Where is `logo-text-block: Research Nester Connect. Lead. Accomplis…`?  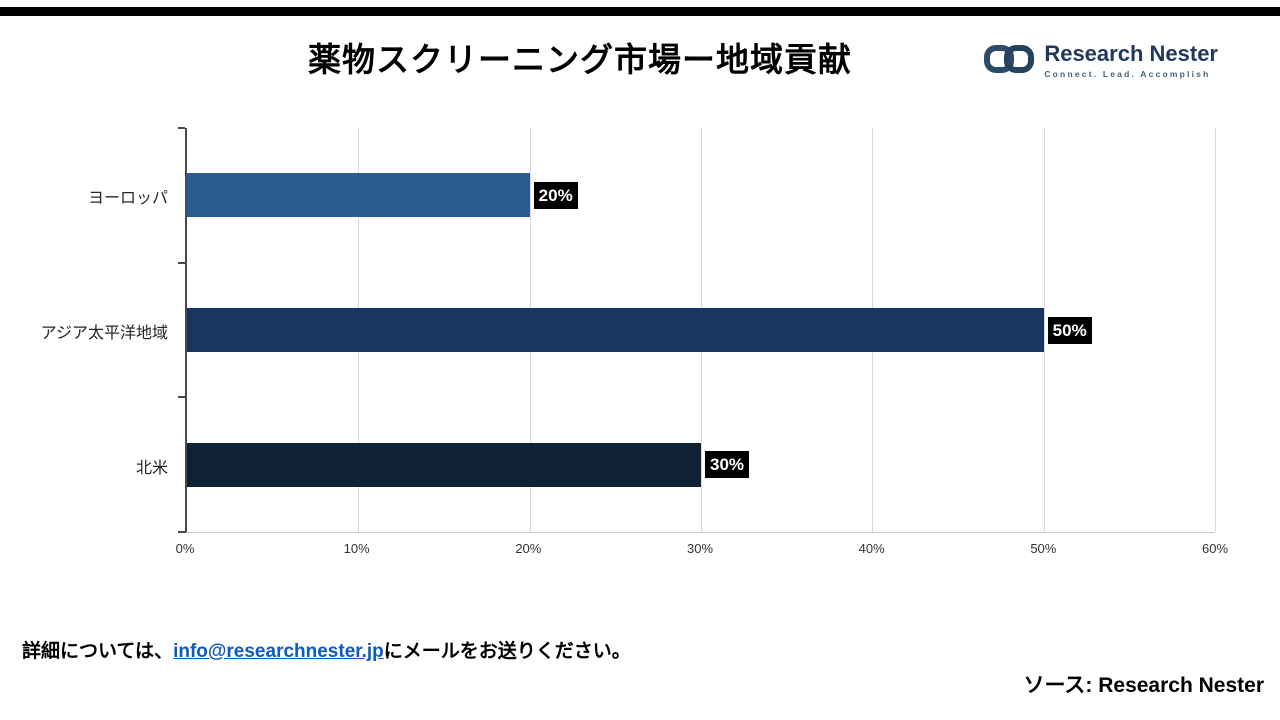
logo-text-block: Research Nester Connect. Lead. Accomplis… is located at coordinates (1131, 60).